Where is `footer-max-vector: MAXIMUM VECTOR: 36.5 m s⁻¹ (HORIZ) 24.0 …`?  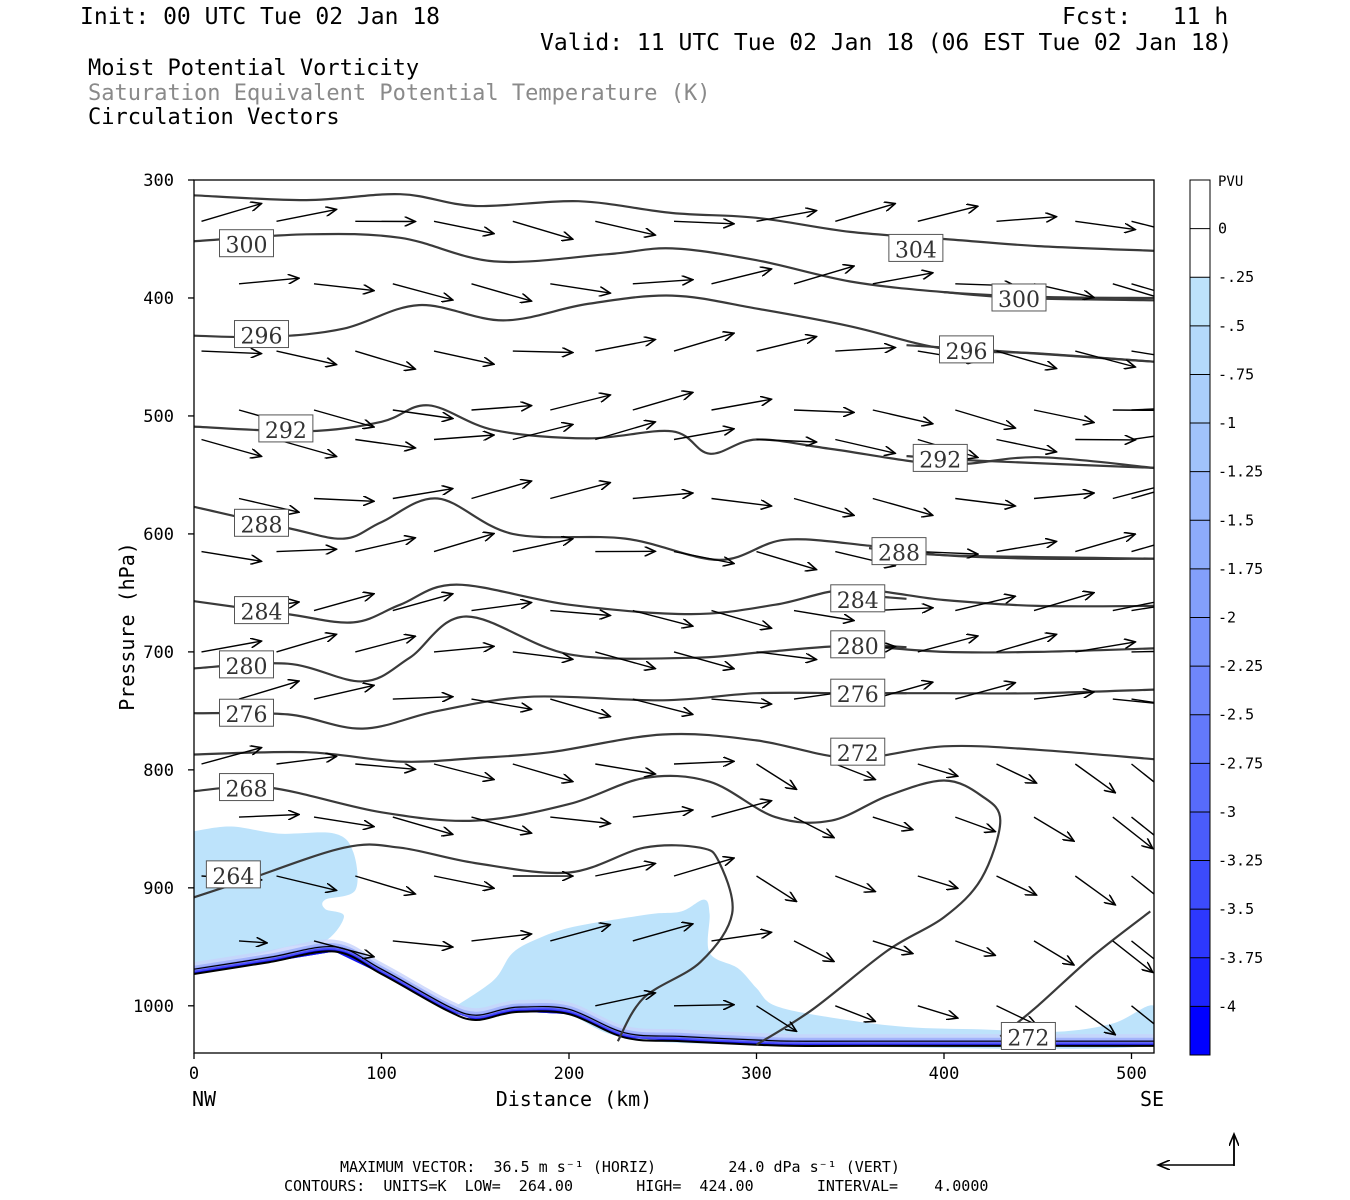
footer-max-vector: MAXIMUM VECTOR: 36.5 m s⁻¹ (HORIZ) 24.0 … is located at coordinates (620, 1167).